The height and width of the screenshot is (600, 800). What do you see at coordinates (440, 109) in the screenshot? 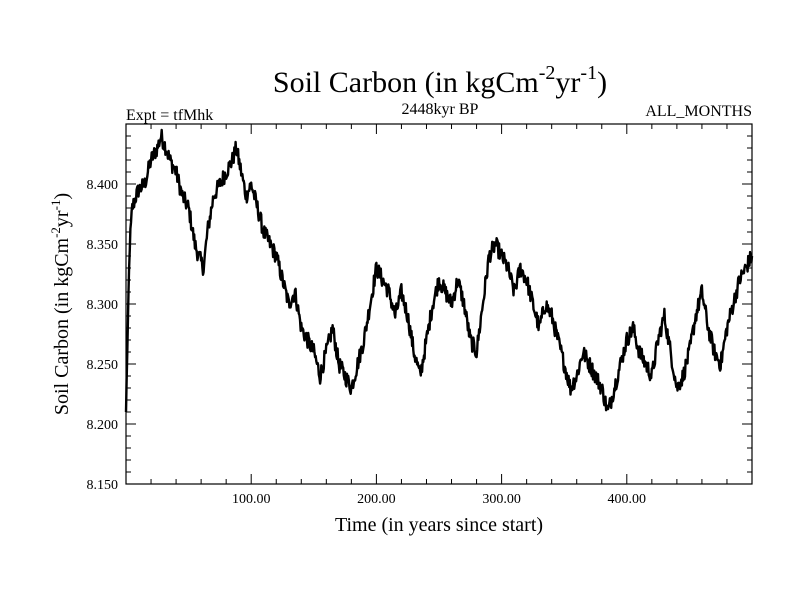
I see `time-label: 2448kyr BP` at bounding box center [440, 109].